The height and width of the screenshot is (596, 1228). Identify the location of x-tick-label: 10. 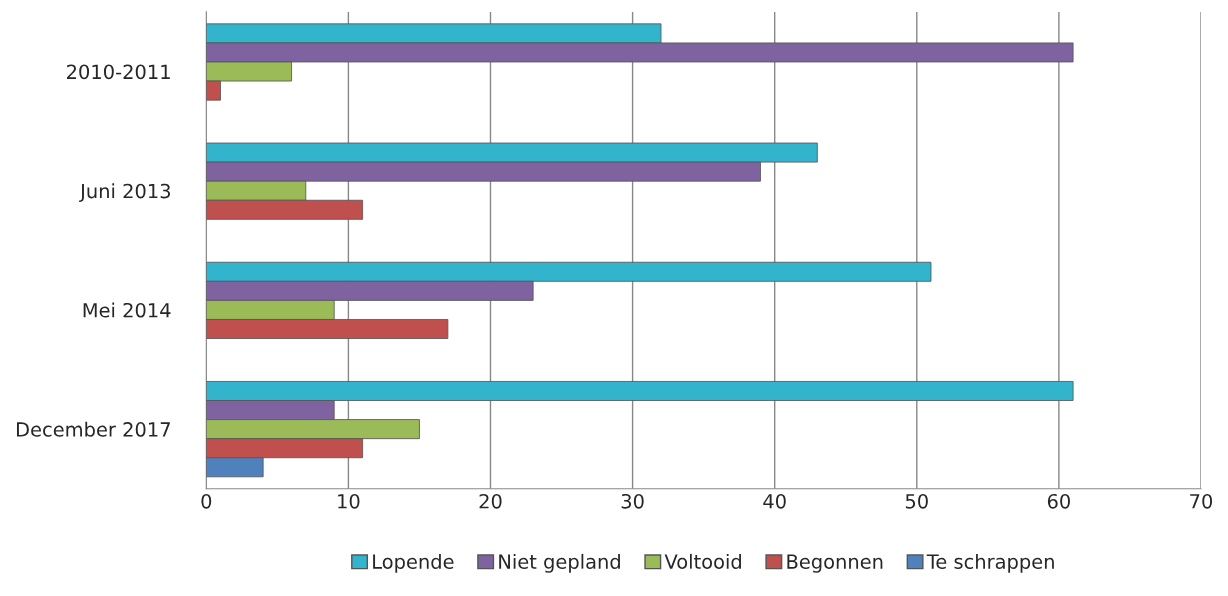
(349, 501).